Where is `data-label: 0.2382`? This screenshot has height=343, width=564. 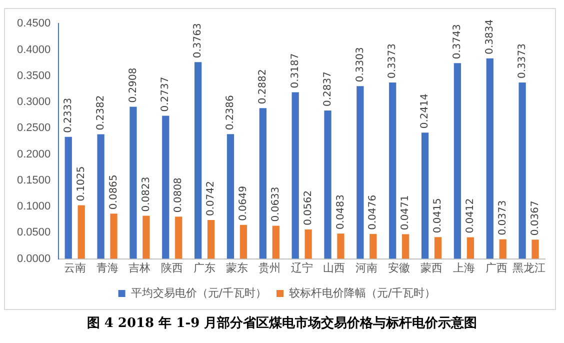 data-label: 0.2382 is located at coordinates (100, 112).